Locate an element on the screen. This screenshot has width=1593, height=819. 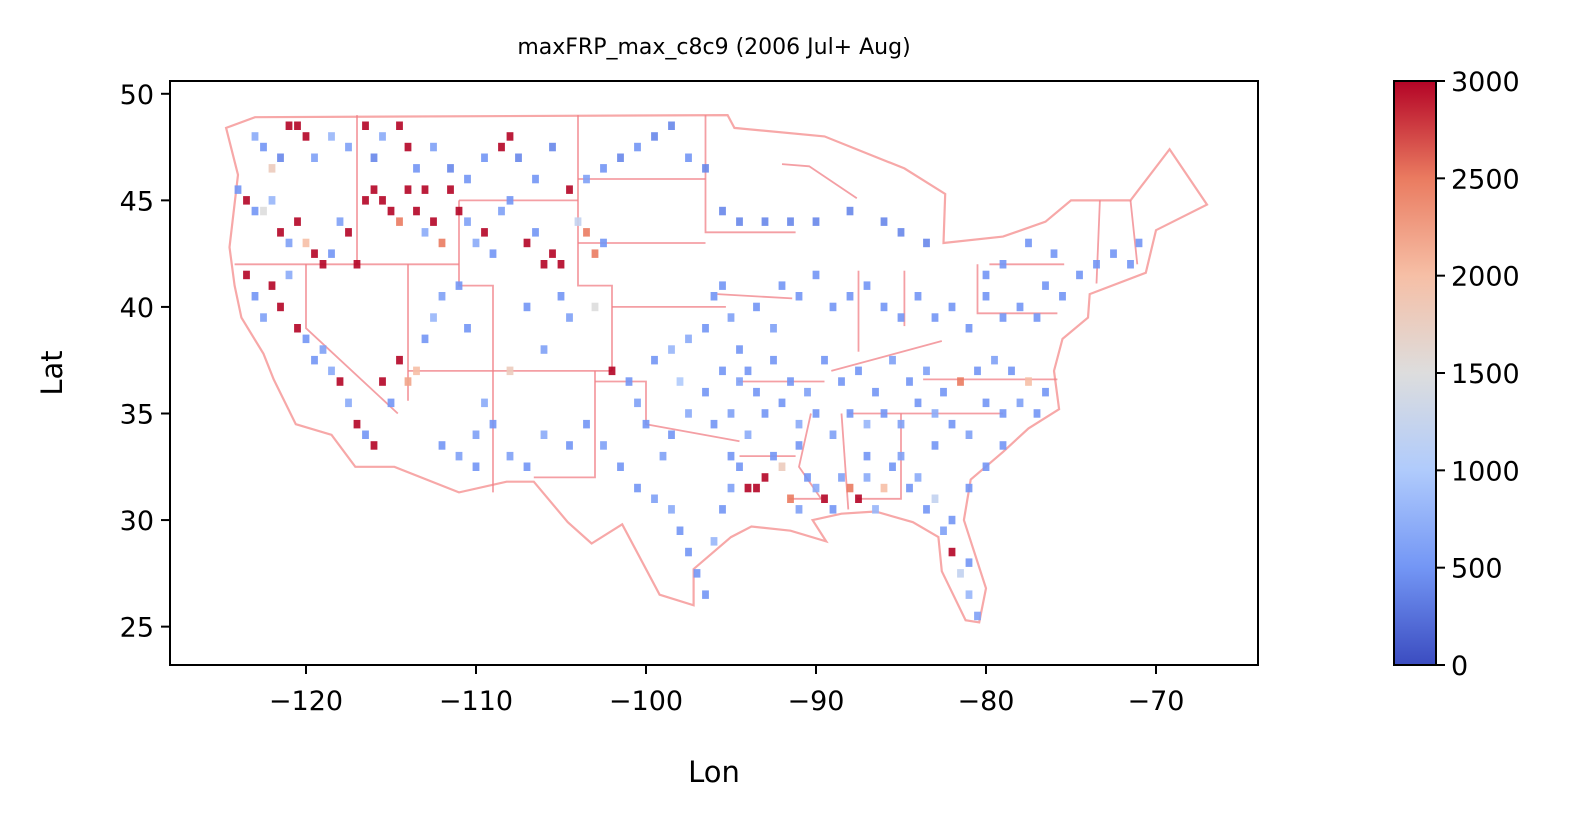
colorbar: 0 500 1000 1500 2000 2500 3000 is located at coordinates (1456, 374).